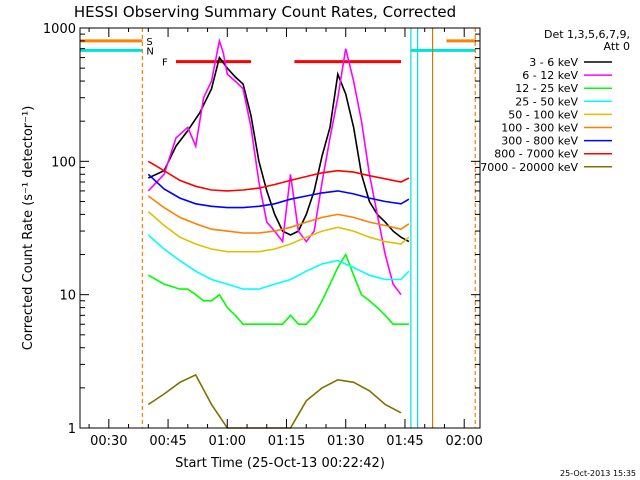  Describe the element at coordinates (529, 167) in the screenshot. I see `legend-entry-label: 7000 - 20000 keV` at that location.